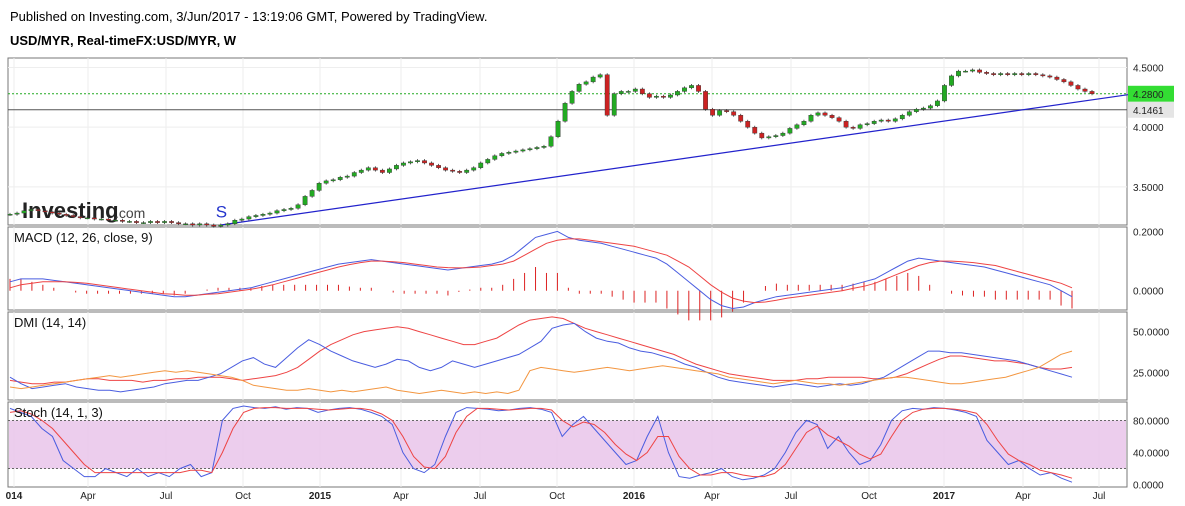 This screenshot has width=1185, height=506. I want to click on y-tick-label: 25.0000, so click(1151, 373).